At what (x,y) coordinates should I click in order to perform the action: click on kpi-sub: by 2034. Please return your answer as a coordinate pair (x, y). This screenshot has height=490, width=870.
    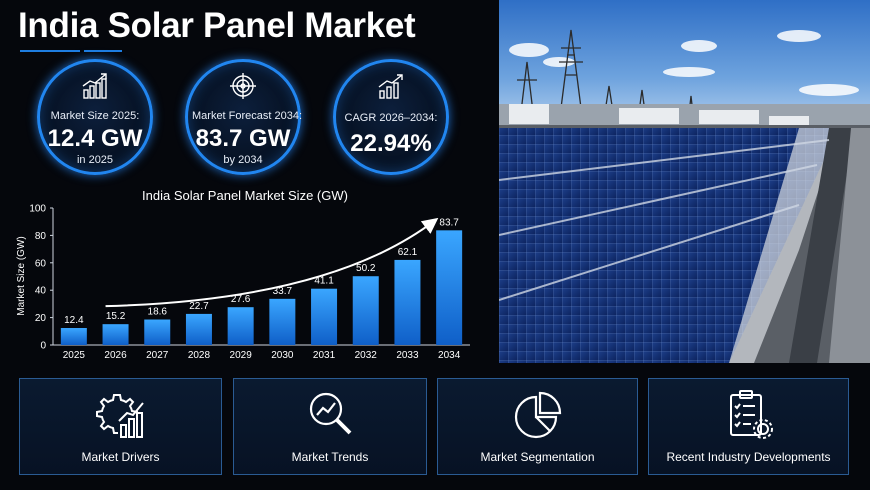
    Looking at the image, I should click on (243, 160).